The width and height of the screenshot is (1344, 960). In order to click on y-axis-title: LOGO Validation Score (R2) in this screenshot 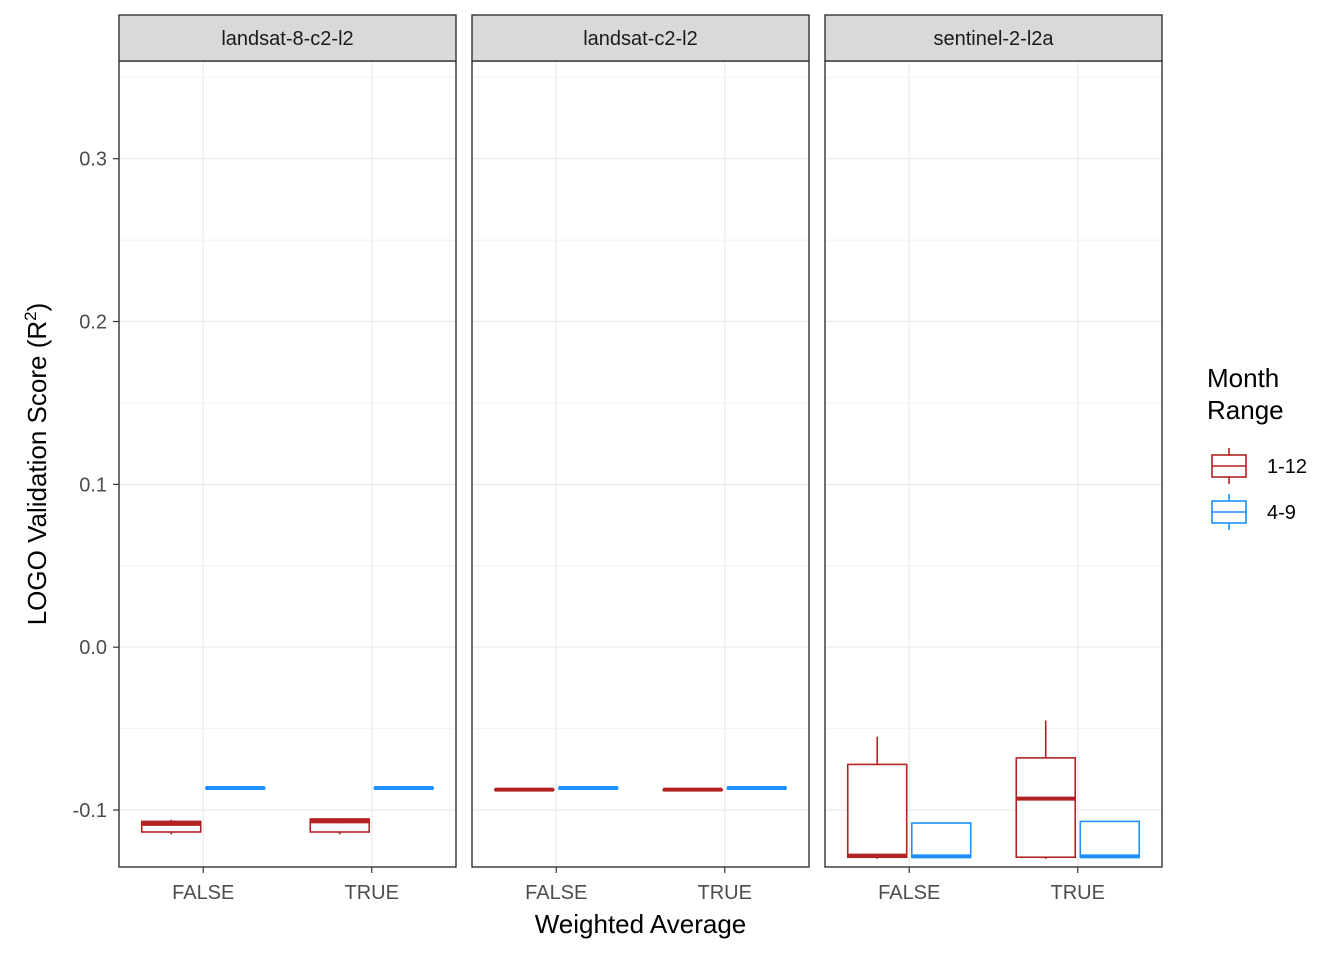, I will do `click(36, 464)`.